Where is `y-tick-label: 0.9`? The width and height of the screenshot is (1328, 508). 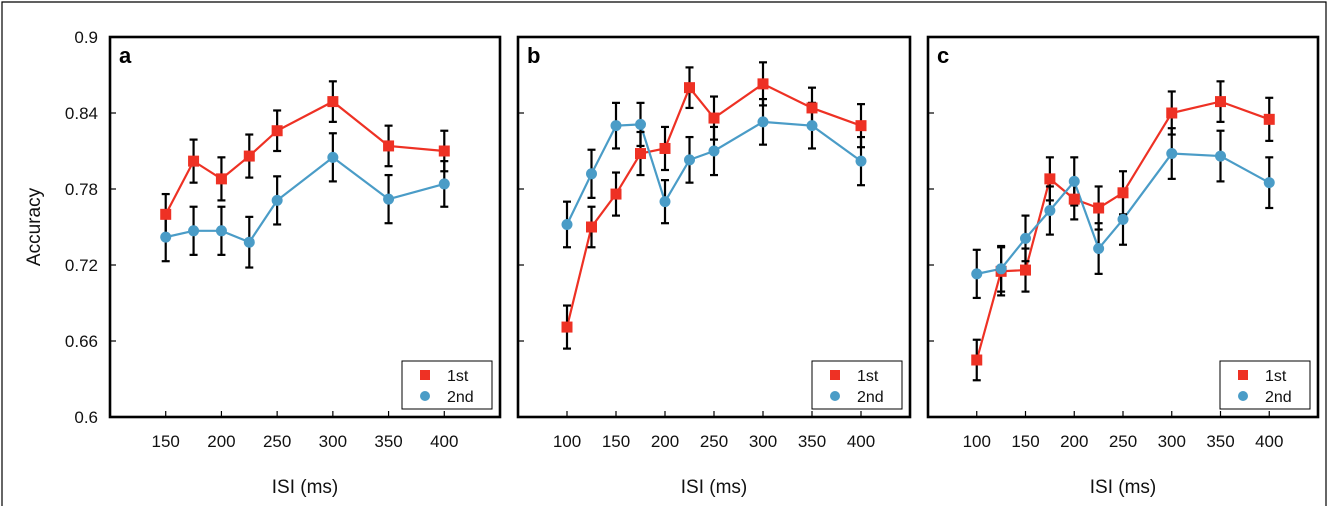 y-tick-label: 0.9 is located at coordinates (86, 37).